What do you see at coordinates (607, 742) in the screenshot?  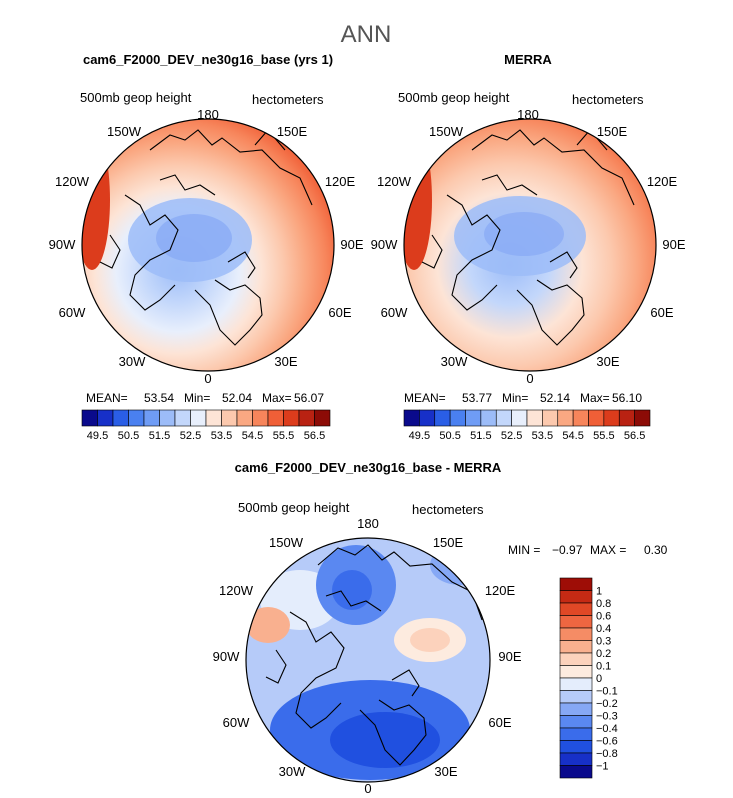 I see `colorbar-diff-tick-label: −0.6` at bounding box center [607, 742].